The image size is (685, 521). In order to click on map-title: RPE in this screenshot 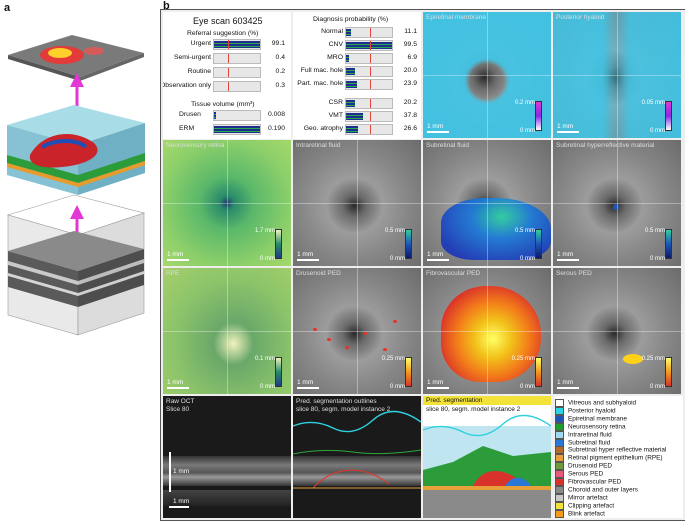, I will do `click(173, 273)`.